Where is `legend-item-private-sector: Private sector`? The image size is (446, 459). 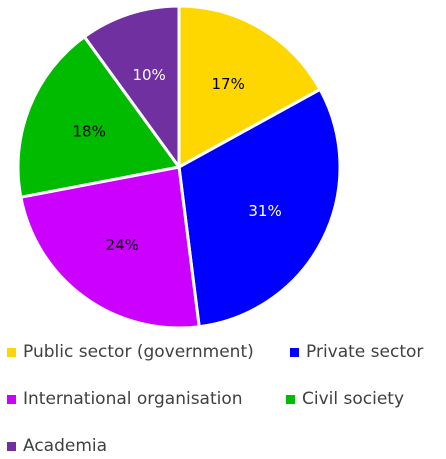
legend-item-private-sector: Private sector is located at coordinates (356, 352).